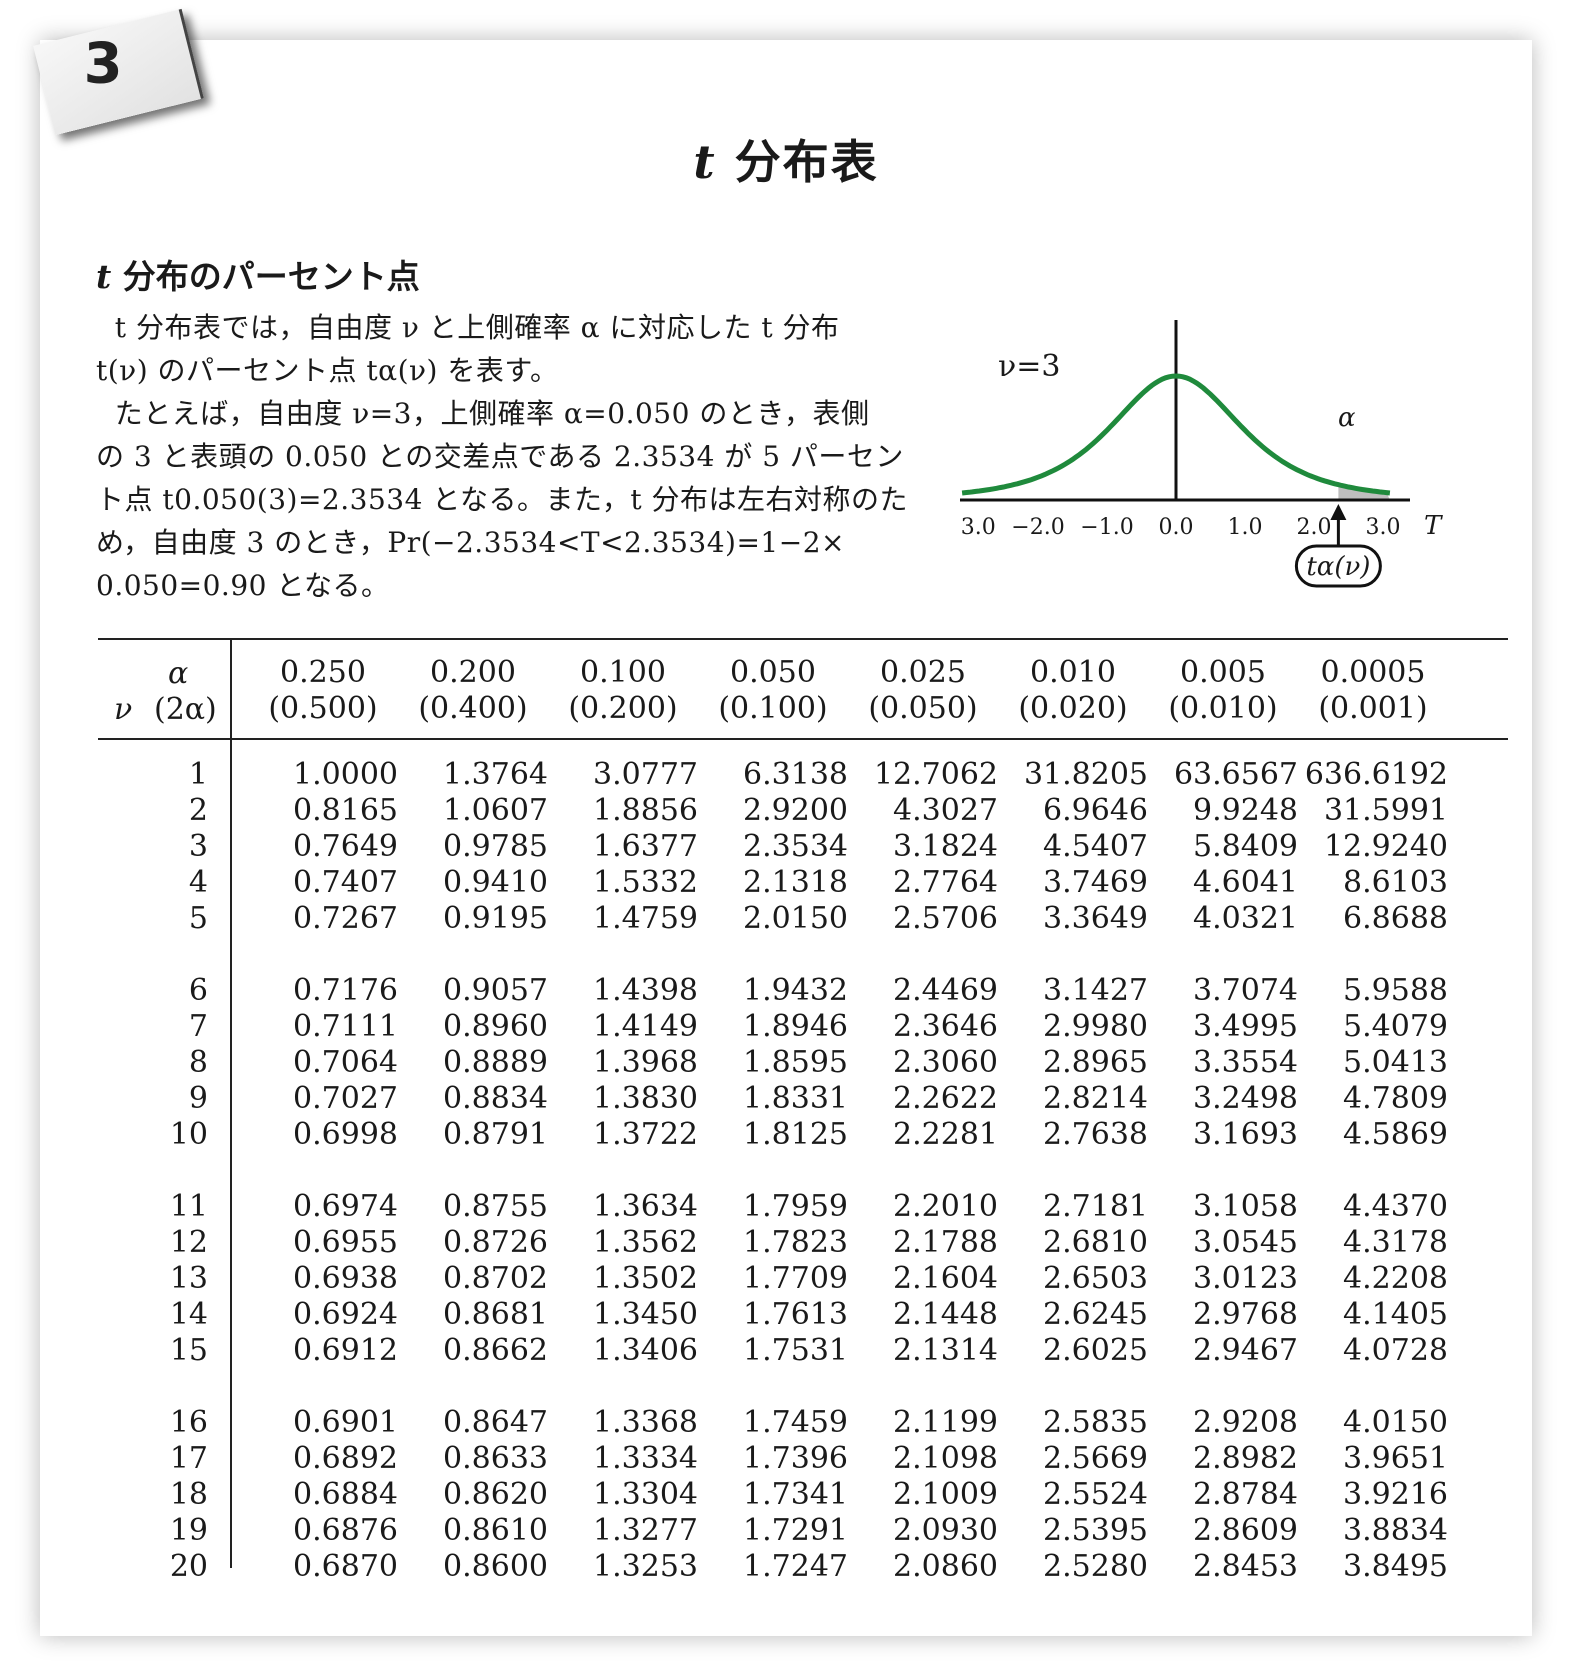  What do you see at coordinates (198, 882) in the screenshot?
I see `row-label-nu: 4` at bounding box center [198, 882].